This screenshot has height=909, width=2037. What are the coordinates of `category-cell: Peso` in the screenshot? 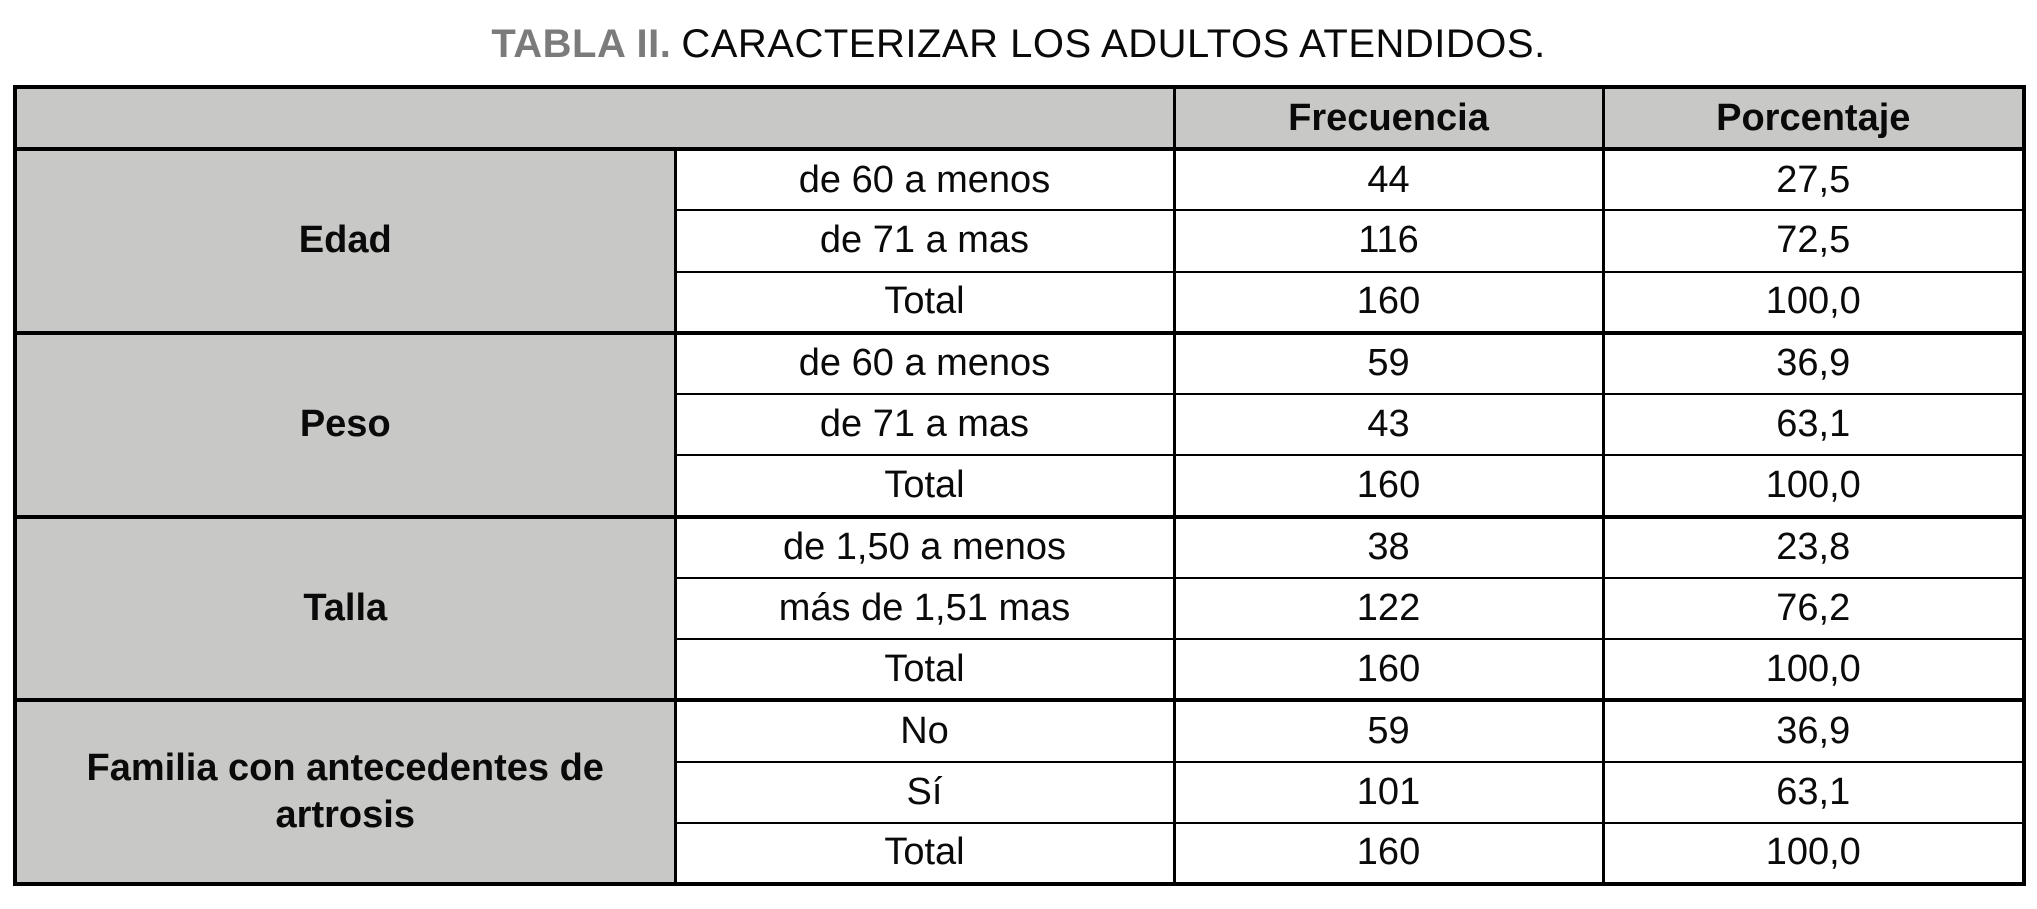 It's located at (345, 424).